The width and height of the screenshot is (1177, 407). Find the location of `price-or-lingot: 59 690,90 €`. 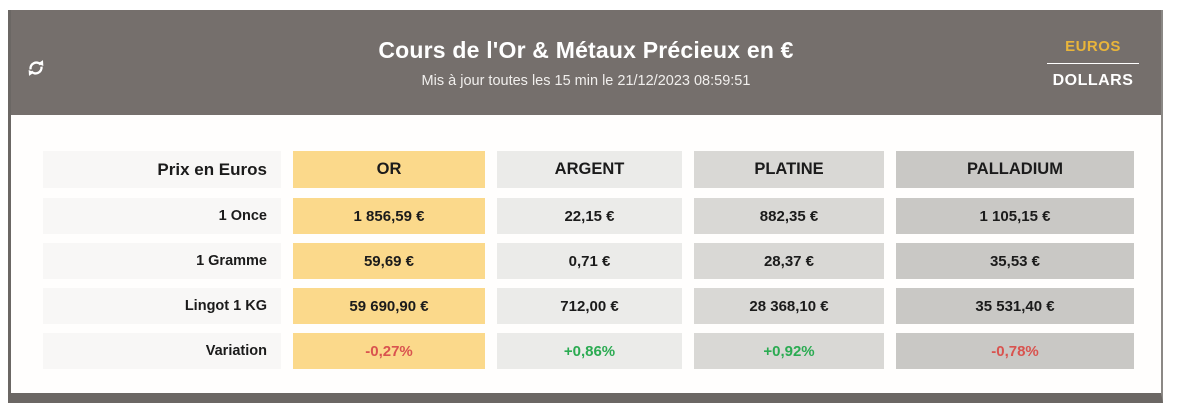

price-or-lingot: 59 690,90 € is located at coordinates (389, 306).